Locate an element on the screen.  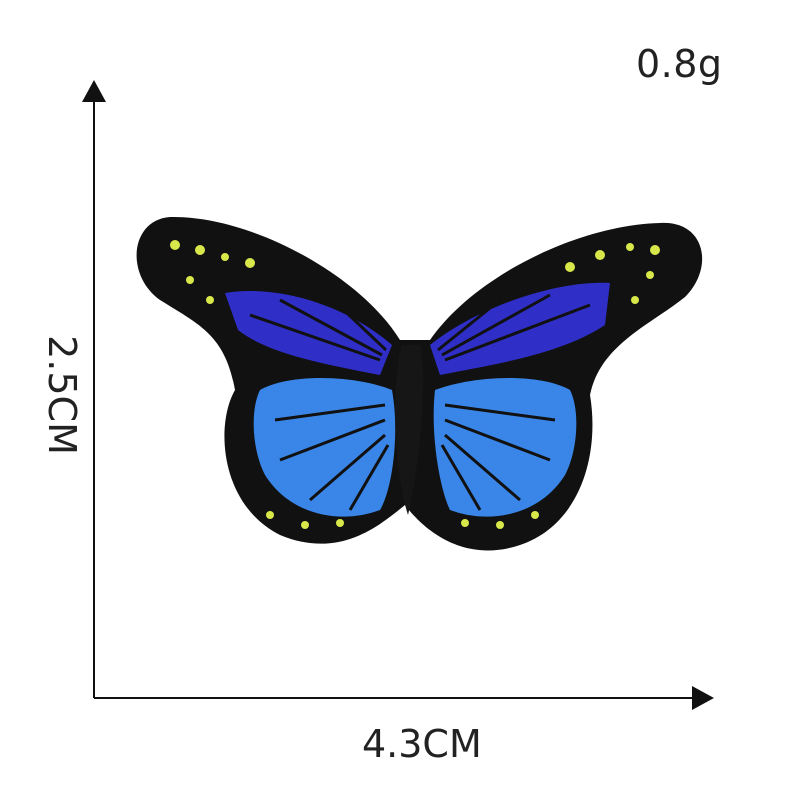
butterfly-body is located at coordinates (409, 430).